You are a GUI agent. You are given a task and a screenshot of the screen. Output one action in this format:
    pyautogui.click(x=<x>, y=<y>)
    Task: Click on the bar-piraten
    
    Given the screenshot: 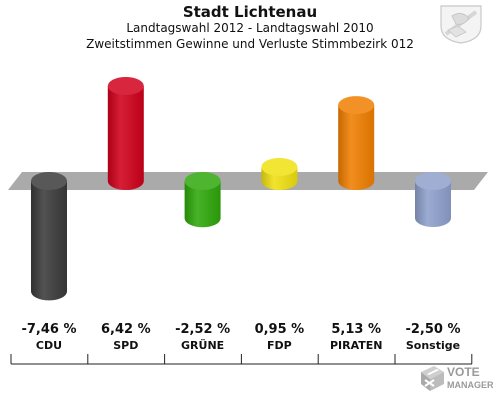 What is the action you would take?
    pyautogui.click(x=356, y=143)
    